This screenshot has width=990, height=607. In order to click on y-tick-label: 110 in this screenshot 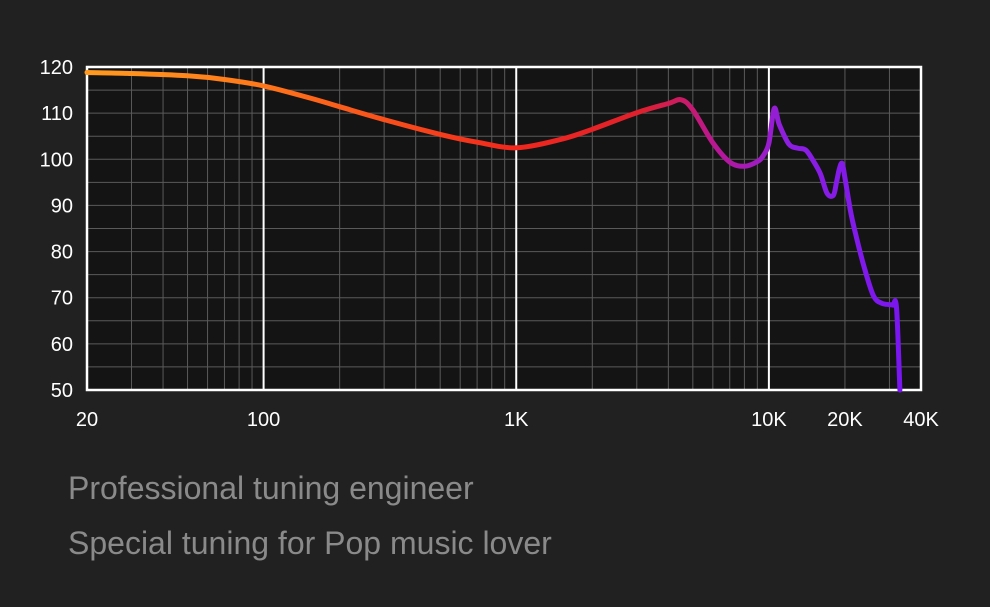, I will do `click(57, 114)`.